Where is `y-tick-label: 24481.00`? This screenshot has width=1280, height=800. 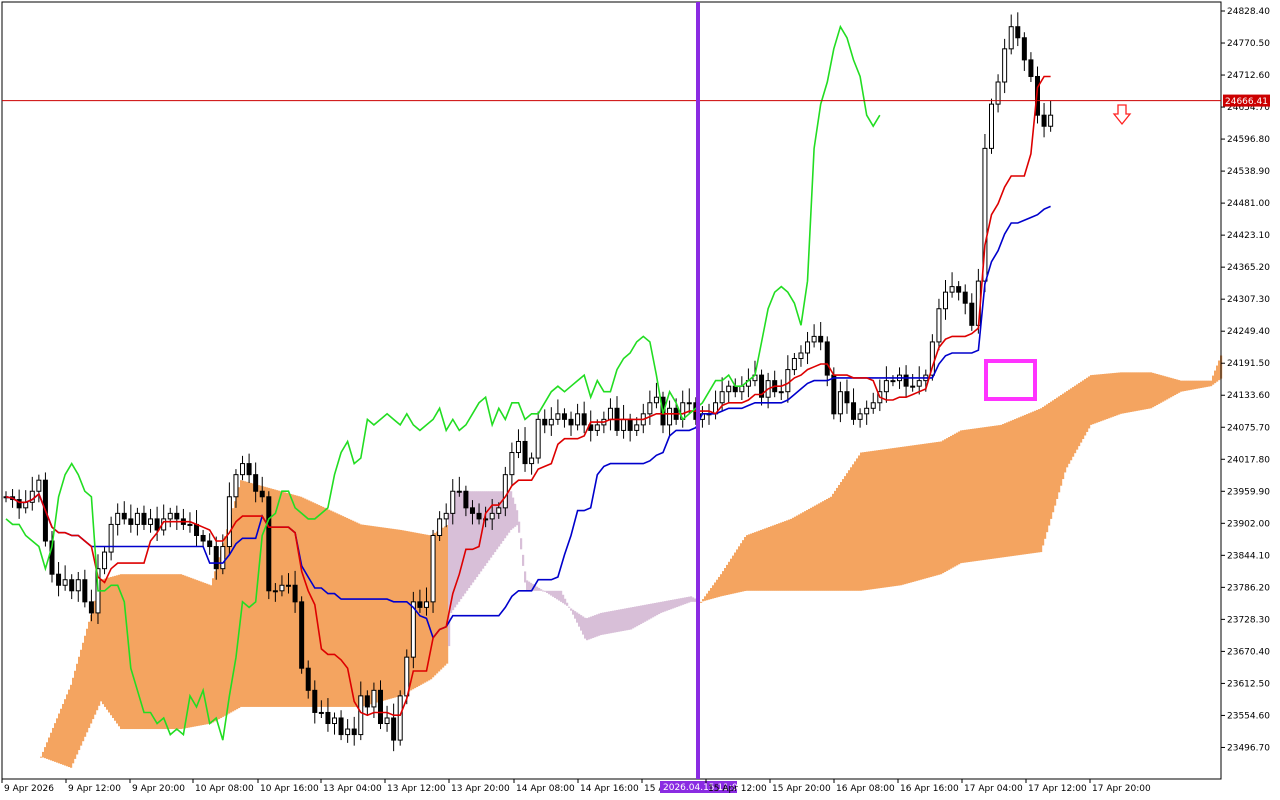
y-tick-label: 24481.00 is located at coordinates (1248, 204).